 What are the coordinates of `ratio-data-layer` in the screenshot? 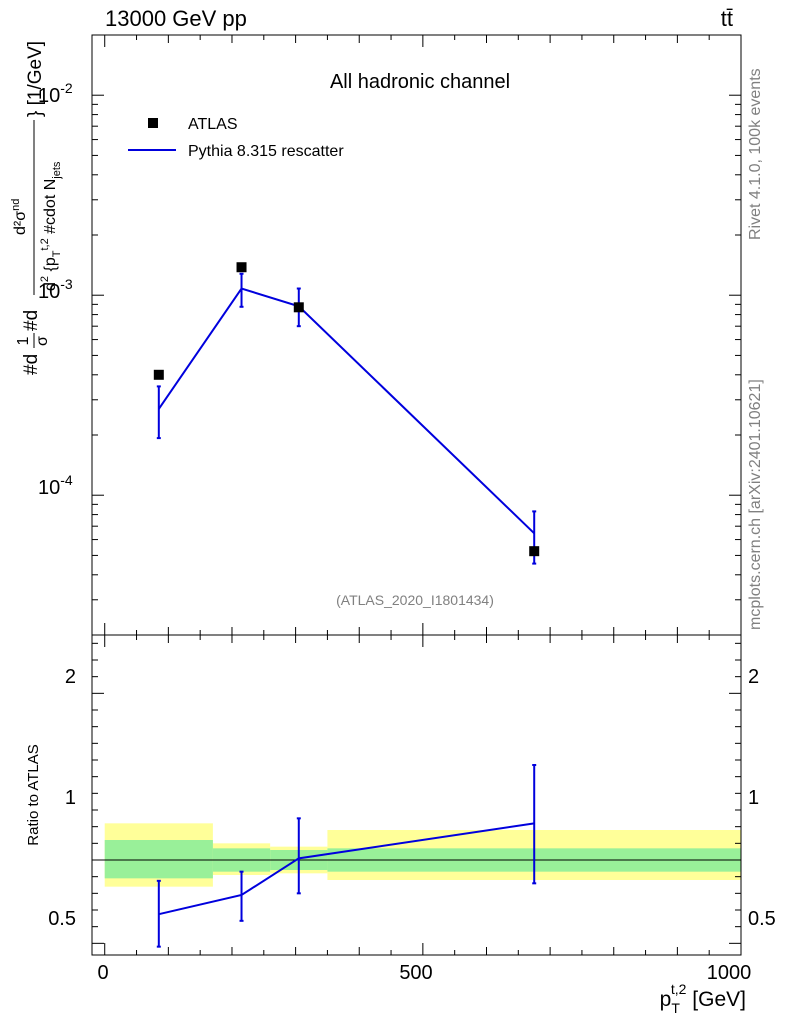 It's located at (346, 856).